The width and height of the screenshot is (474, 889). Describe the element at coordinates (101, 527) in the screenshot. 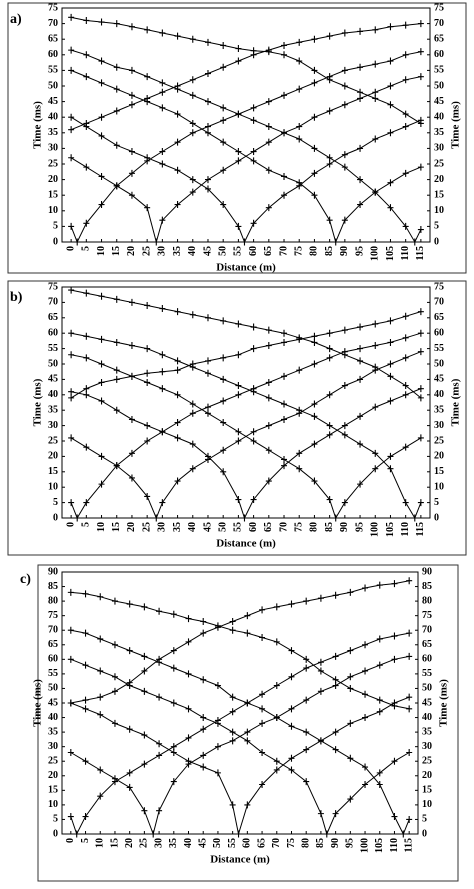

I see `x-tick-label: 10` at that location.